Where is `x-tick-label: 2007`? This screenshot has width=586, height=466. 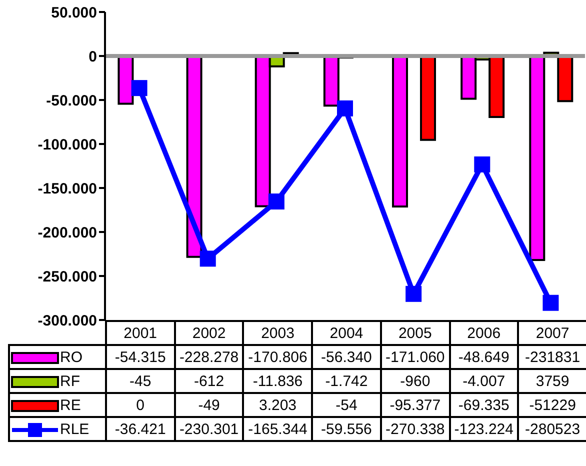
x-tick-label: 2007 is located at coordinates (552, 333).